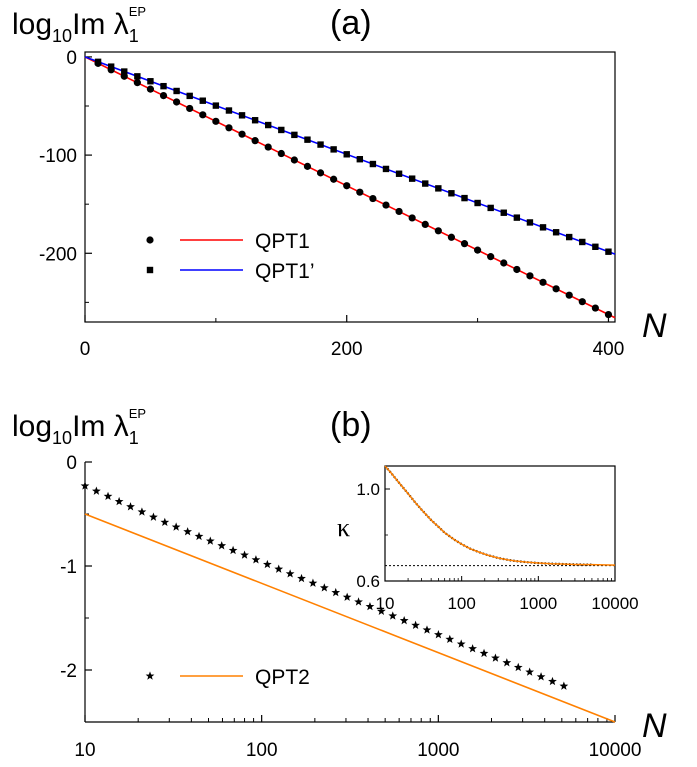  I want to click on x-tick-label-a: 200, so click(347, 349).